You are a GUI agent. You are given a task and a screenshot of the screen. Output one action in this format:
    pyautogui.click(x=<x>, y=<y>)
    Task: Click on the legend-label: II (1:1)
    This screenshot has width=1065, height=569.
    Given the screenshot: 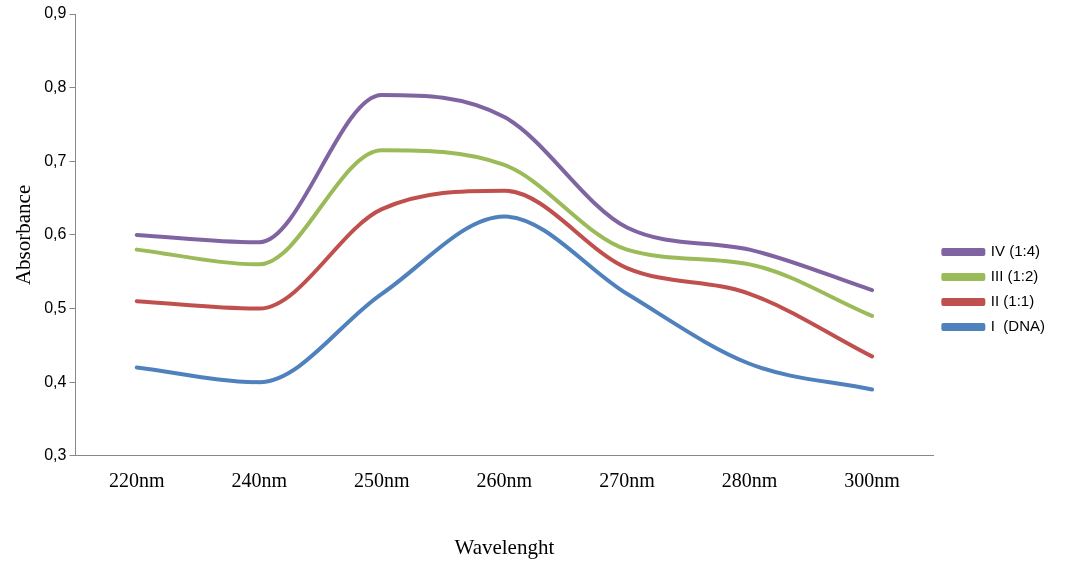 What is the action you would take?
    pyautogui.click(x=1012, y=301)
    